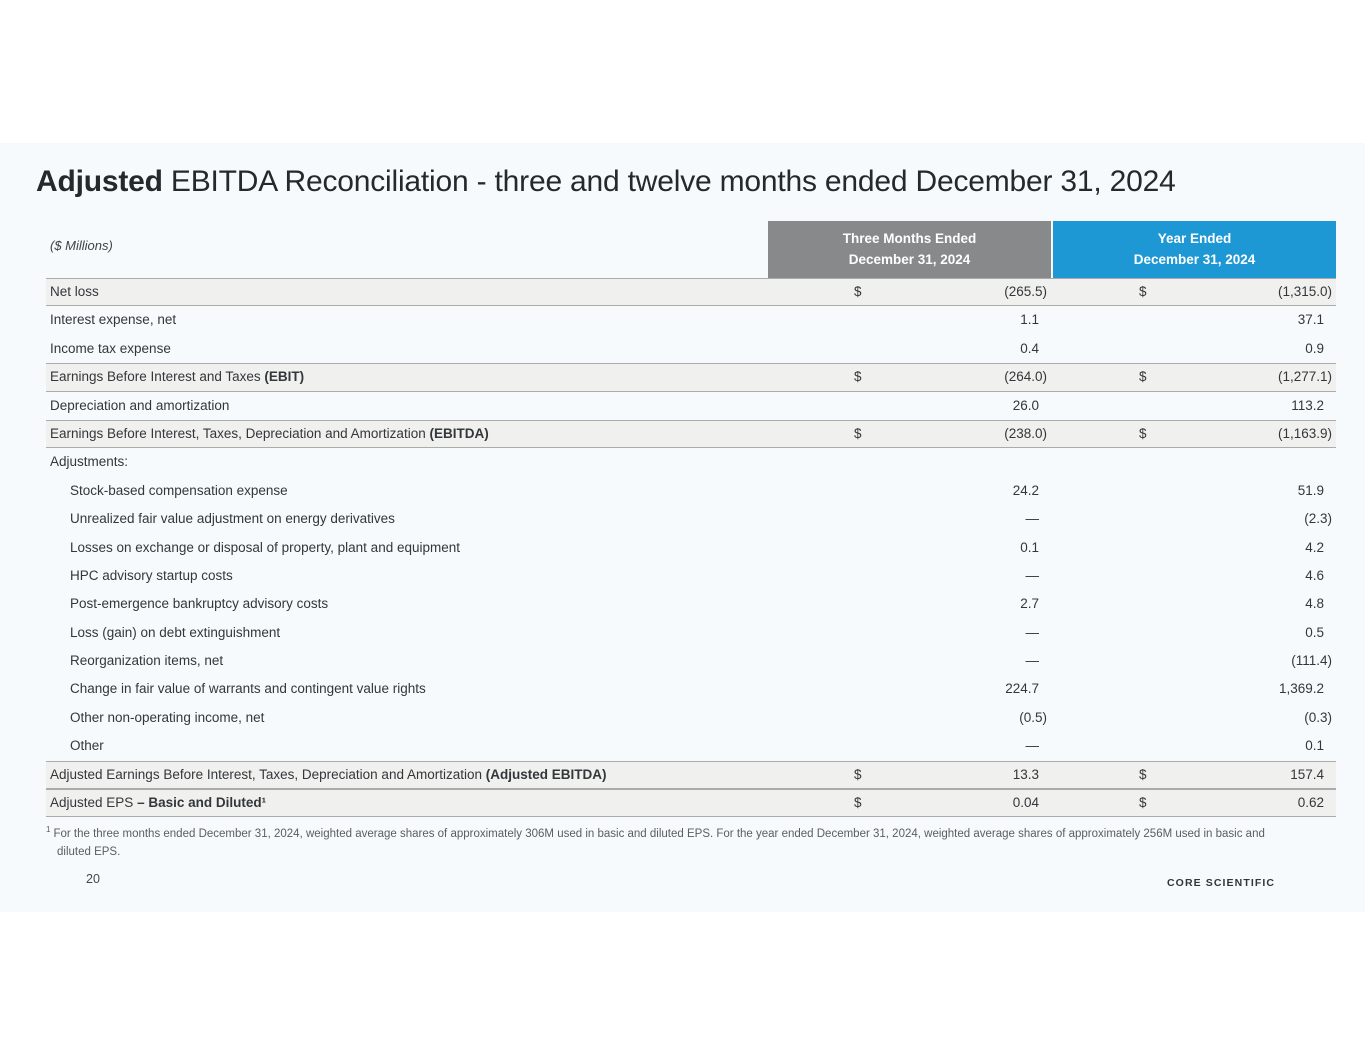 The image size is (1365, 1055). Describe the element at coordinates (407, 349) in the screenshot. I see `row-label: Income tax expense` at that location.